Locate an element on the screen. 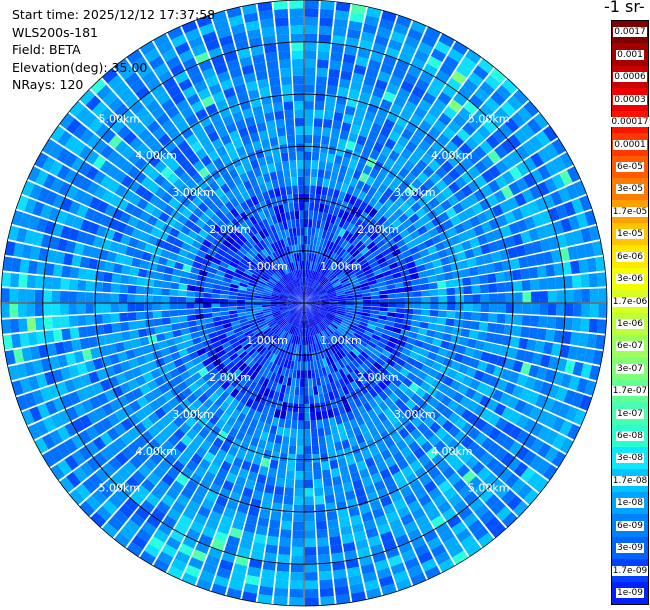 Image resolution: width=650 pixels, height=610 pixels. colorbar-label: 1.7e-06 is located at coordinates (630, 301).